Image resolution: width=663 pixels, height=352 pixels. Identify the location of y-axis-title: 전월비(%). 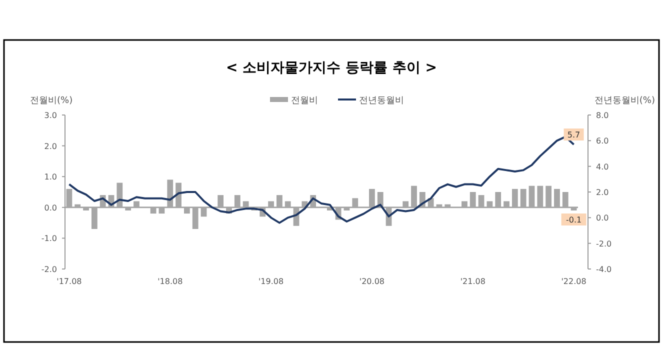
(51, 101).